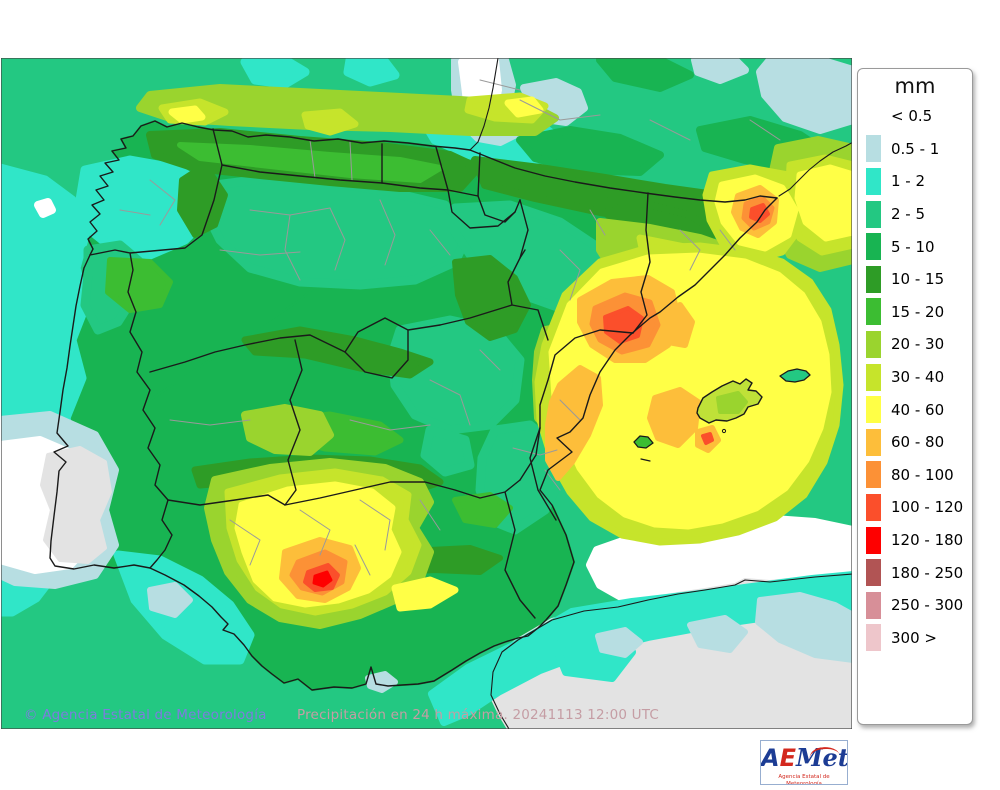 The image size is (1000, 790). I want to click on aemet-logo-e: E, so click(787, 758).